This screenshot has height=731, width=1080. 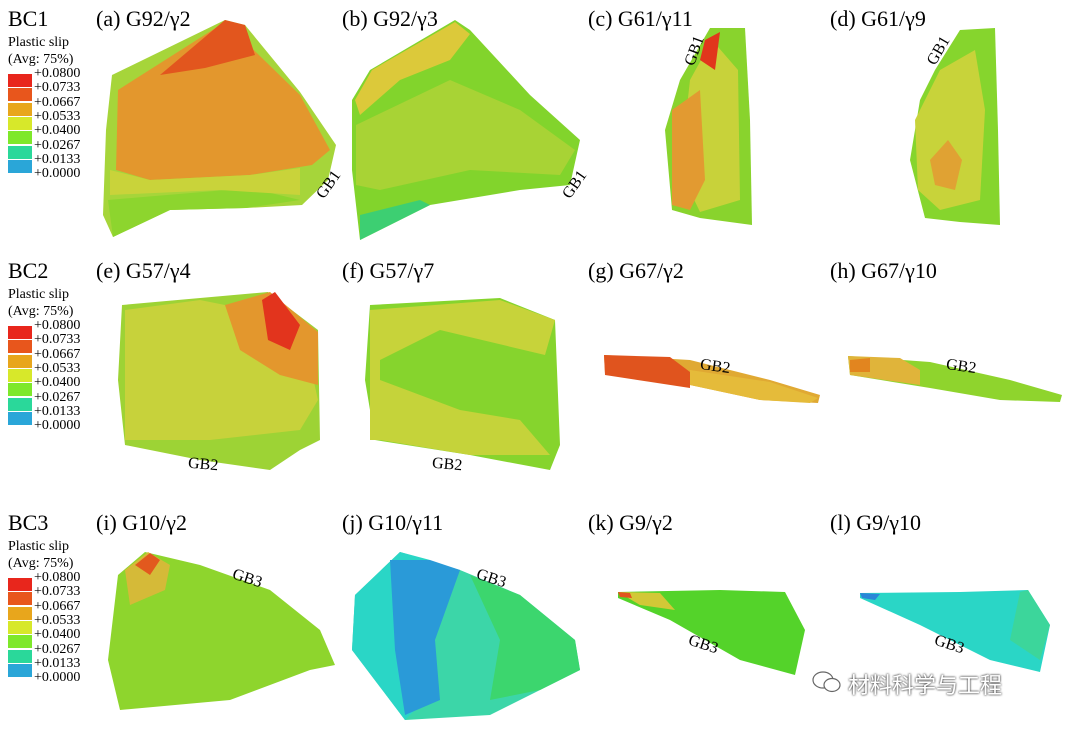 What do you see at coordinates (870, 596) in the screenshot?
I see `grain-l-blue` at bounding box center [870, 596].